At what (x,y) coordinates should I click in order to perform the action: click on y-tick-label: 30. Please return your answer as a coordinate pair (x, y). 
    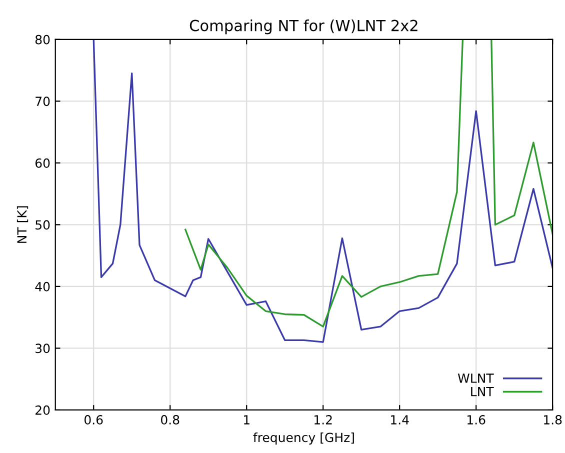
    Looking at the image, I should click on (43, 349).